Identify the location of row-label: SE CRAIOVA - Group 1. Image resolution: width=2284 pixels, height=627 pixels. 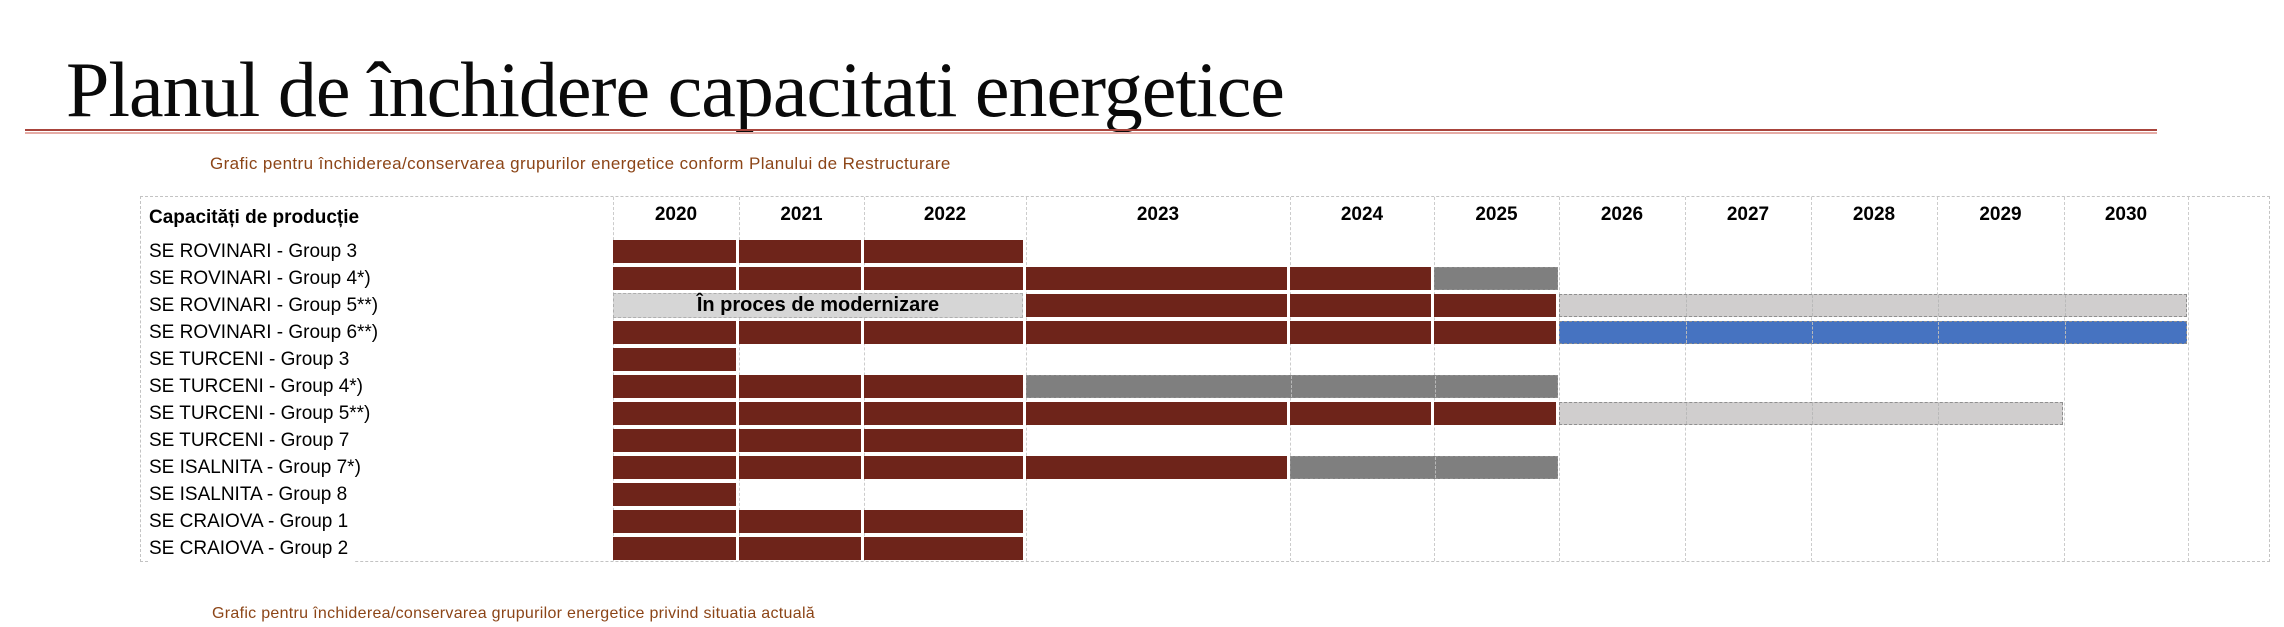
(252, 521).